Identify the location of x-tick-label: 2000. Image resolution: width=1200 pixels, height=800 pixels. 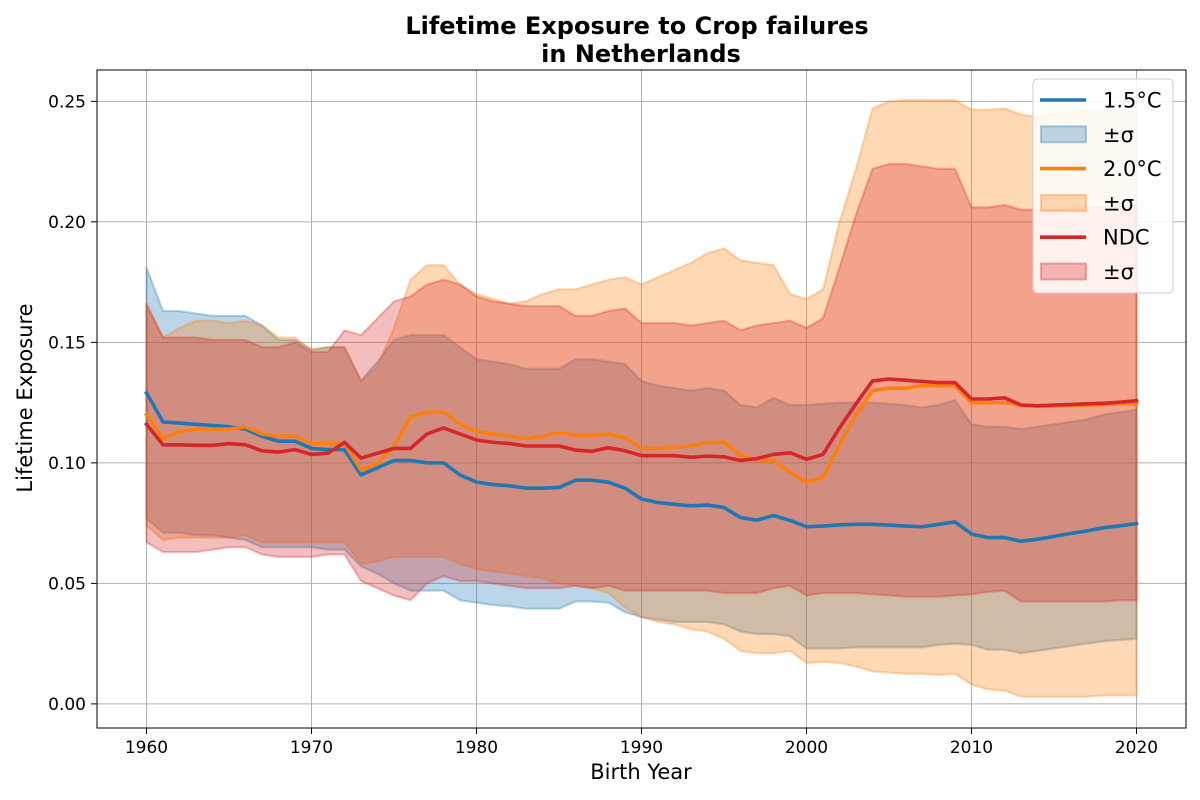
(806, 748).